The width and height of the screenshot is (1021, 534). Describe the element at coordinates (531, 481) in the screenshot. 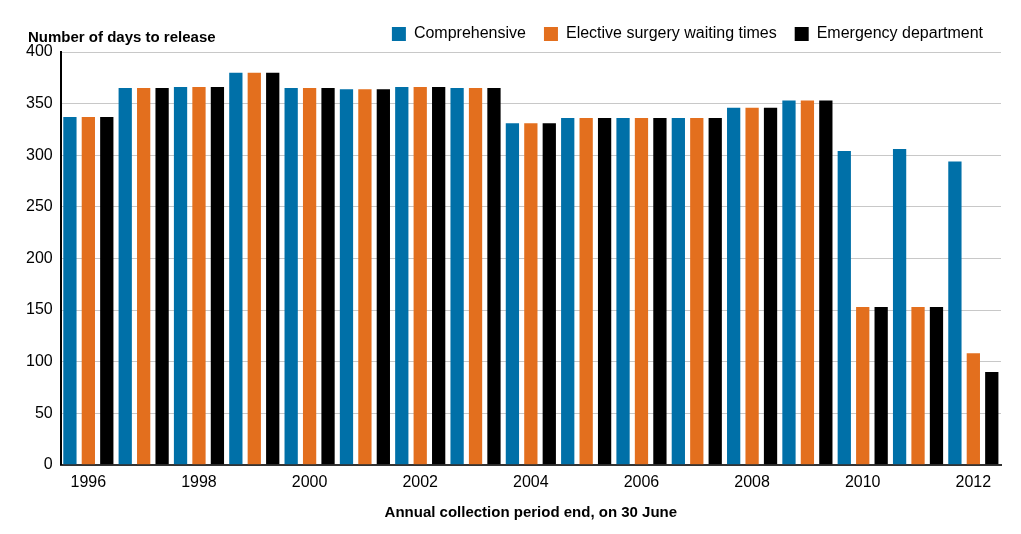

I see `x-tick-label: 2004` at that location.